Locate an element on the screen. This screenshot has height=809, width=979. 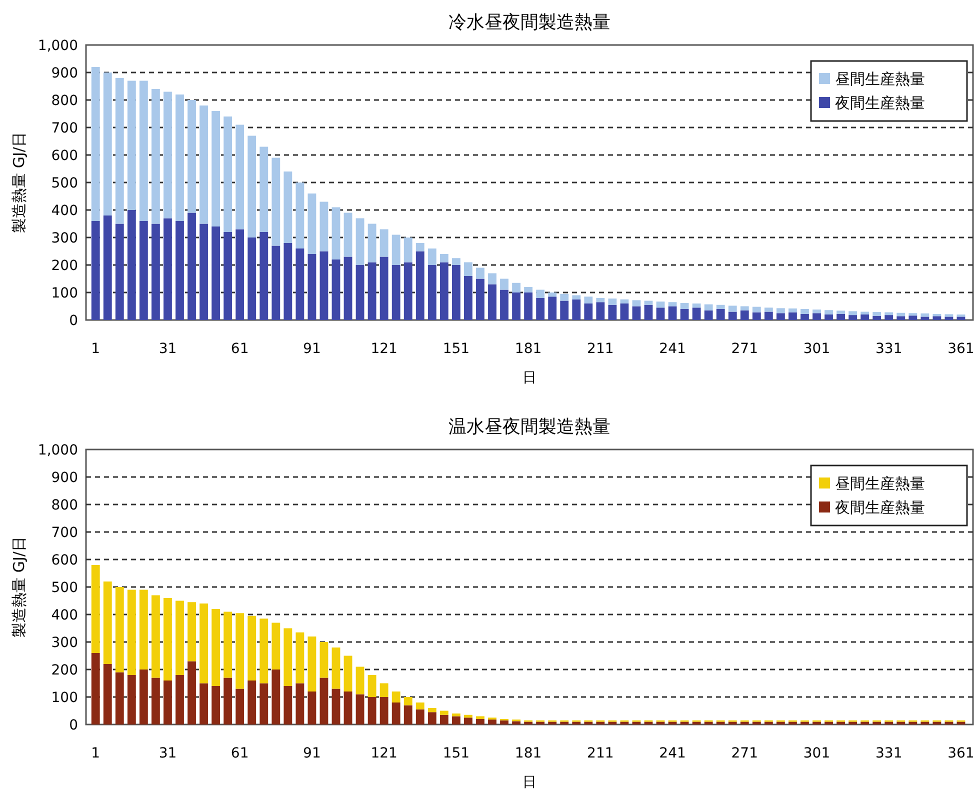
x-tick-label: 121 is located at coordinates (384, 349).